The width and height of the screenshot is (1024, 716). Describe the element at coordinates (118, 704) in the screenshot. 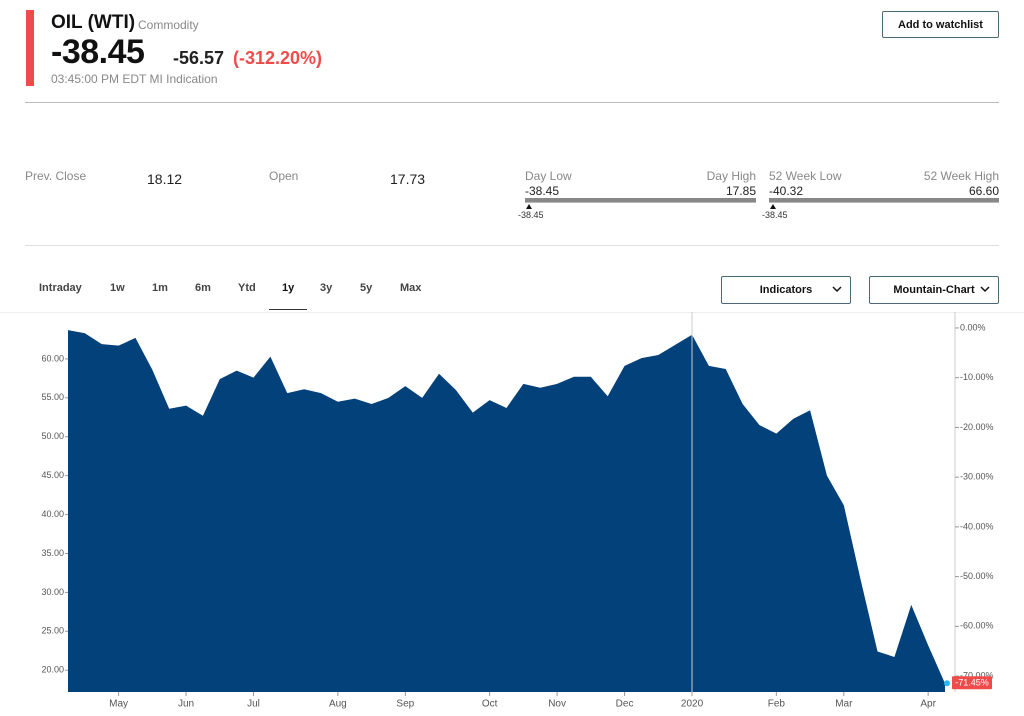

I see `x-tick-label: May` at that location.